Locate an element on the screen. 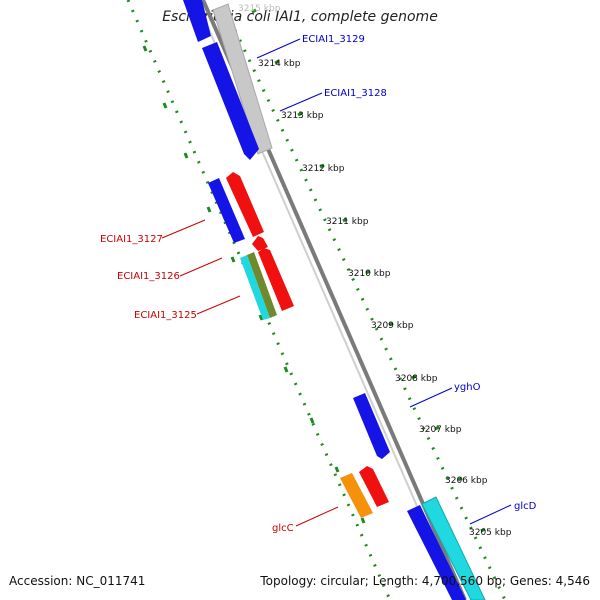  gene-ECIAI1_3129-gray is located at coordinates (242, 79).